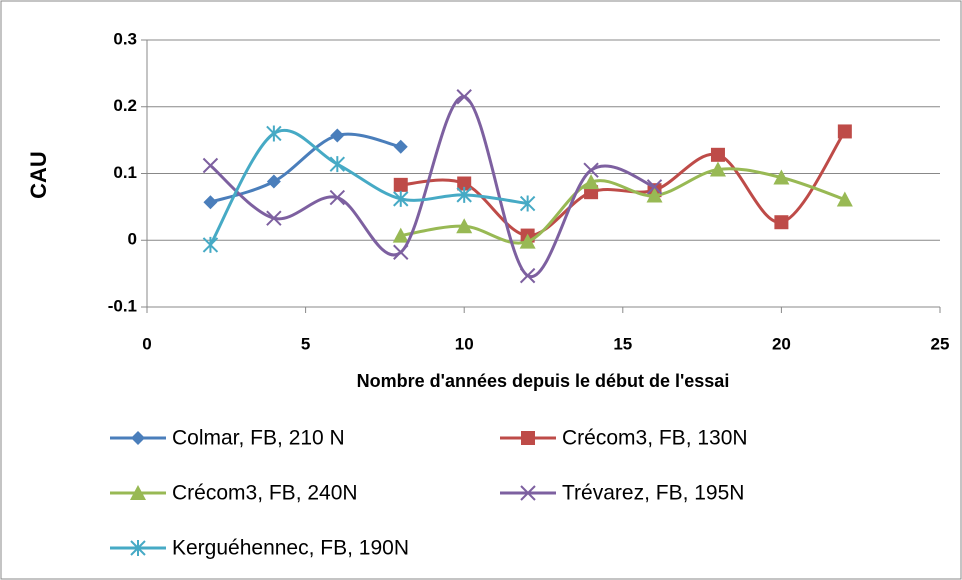 This screenshot has width=962, height=580. I want to click on legend-label: Crécom3, FB, 130N, so click(655, 438).